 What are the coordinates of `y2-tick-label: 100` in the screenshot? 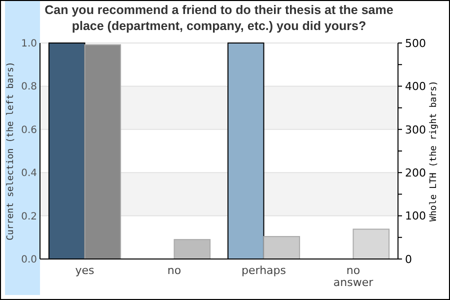 It's located at (415, 216).